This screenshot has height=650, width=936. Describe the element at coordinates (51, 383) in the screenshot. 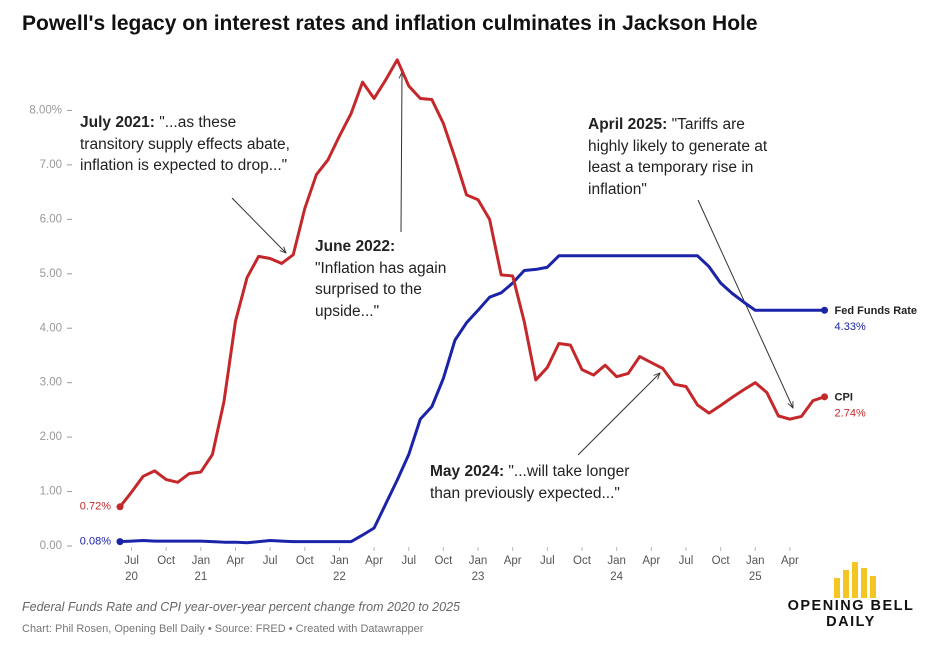

I see `y-tick-label: 3.00` at that location.